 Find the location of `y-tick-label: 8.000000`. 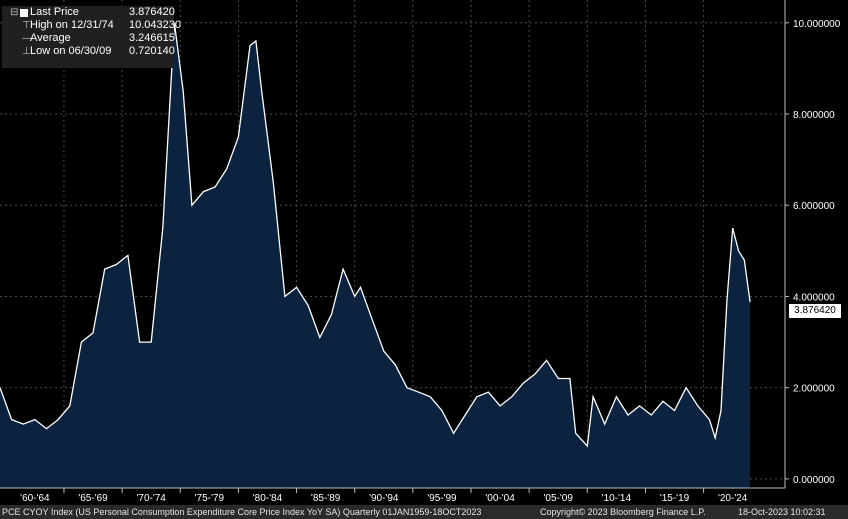

y-tick-label: 8.000000 is located at coordinates (814, 115).